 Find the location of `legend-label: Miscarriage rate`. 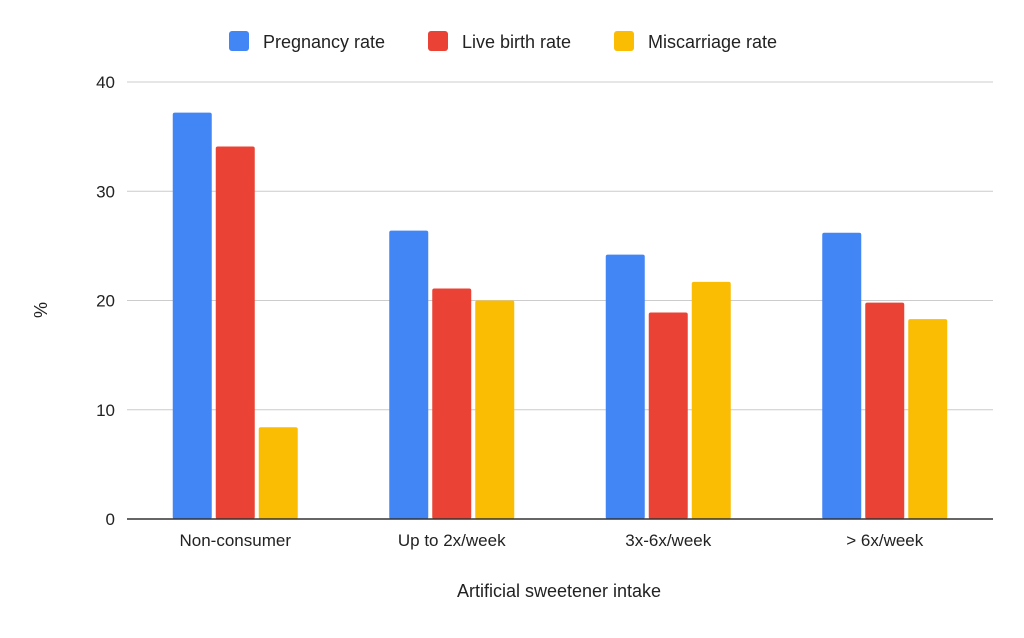

legend-label: Miscarriage rate is located at coordinates (712, 42).